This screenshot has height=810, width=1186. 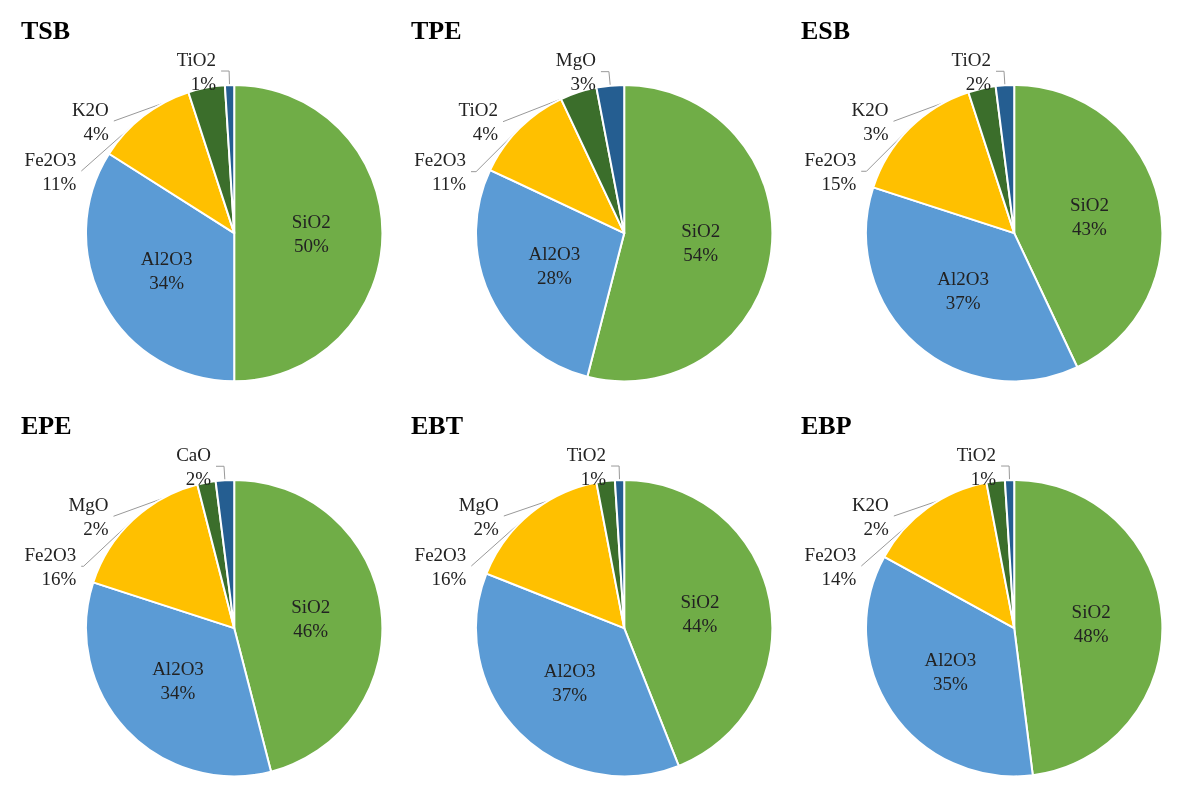 What do you see at coordinates (1091, 635) in the screenshot?
I see `data-label: 48%` at bounding box center [1091, 635].